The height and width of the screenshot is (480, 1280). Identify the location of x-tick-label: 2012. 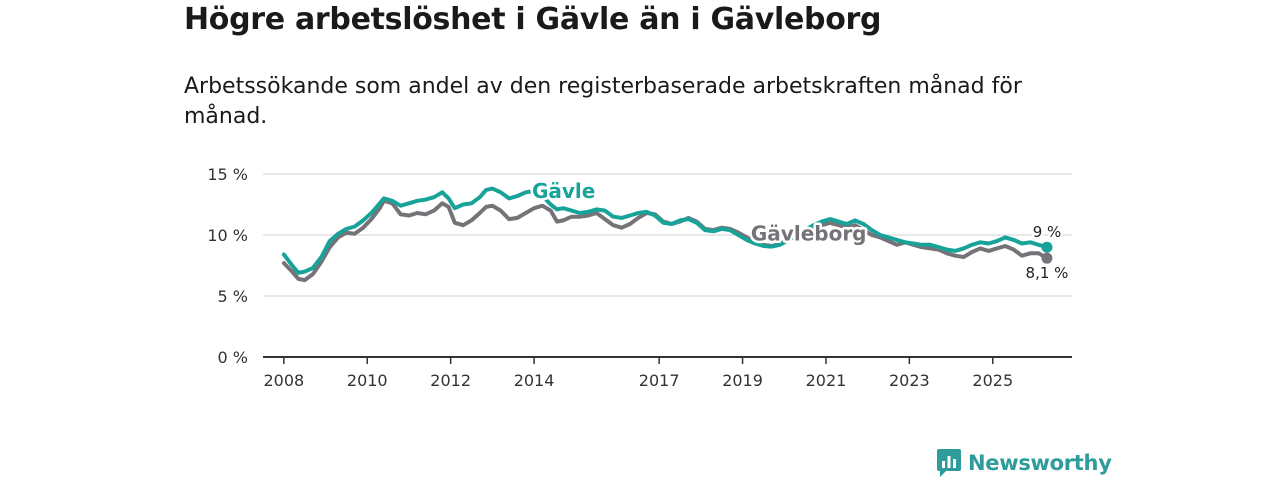
(450, 380).